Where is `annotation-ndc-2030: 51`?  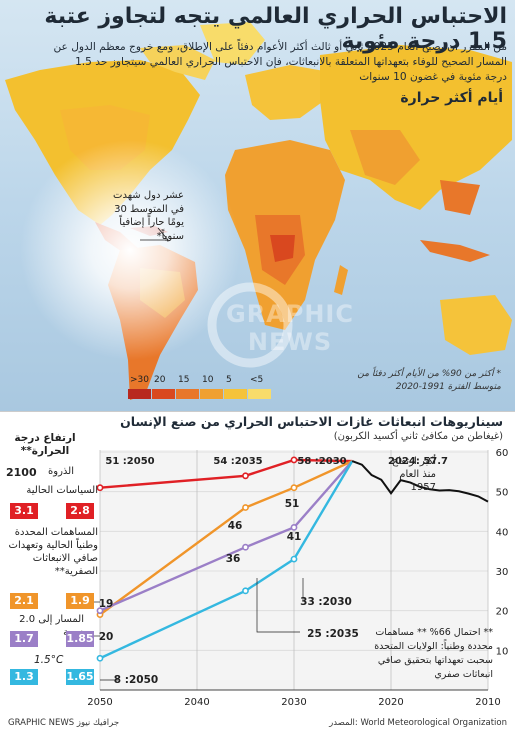 annotation-ndc-2030: 51 is located at coordinates (292, 504).